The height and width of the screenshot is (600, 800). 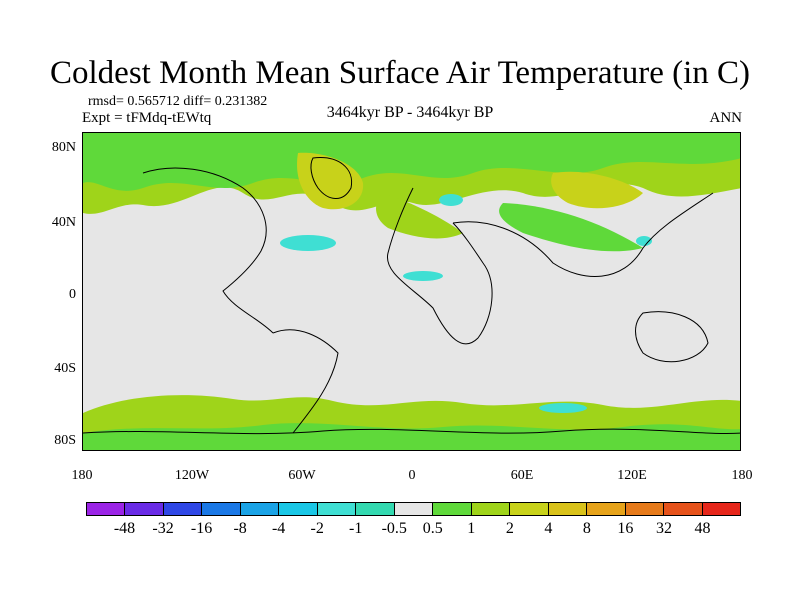 I want to click on africa-cool-spot, so click(x=423, y=276).